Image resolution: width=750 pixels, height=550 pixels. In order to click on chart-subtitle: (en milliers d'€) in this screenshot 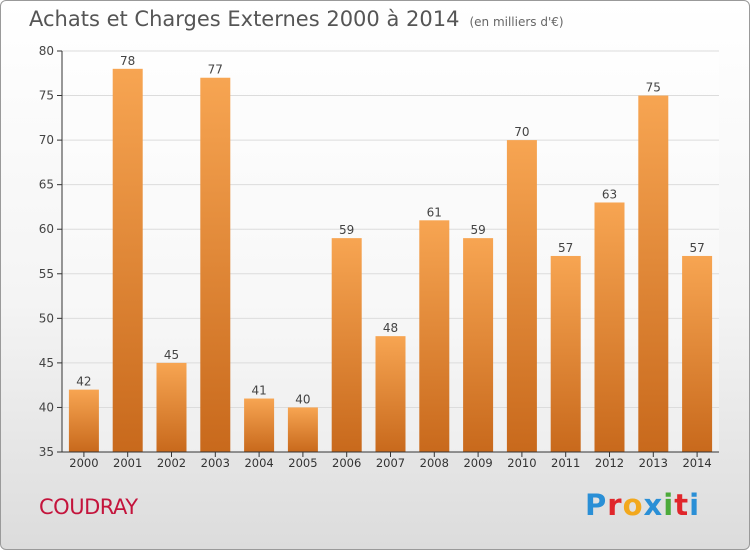, I will do `click(516, 22)`.